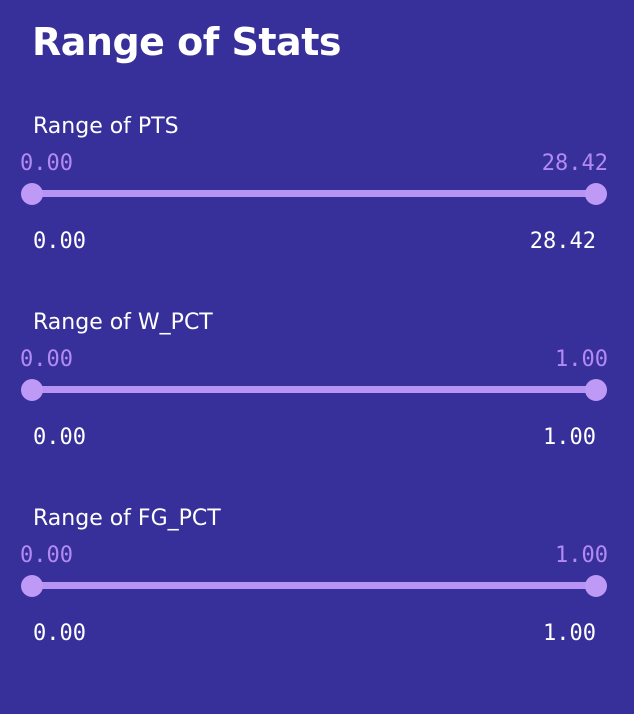  What do you see at coordinates (123, 322) in the screenshot?
I see `slider-label: Range of W_PCT` at bounding box center [123, 322].